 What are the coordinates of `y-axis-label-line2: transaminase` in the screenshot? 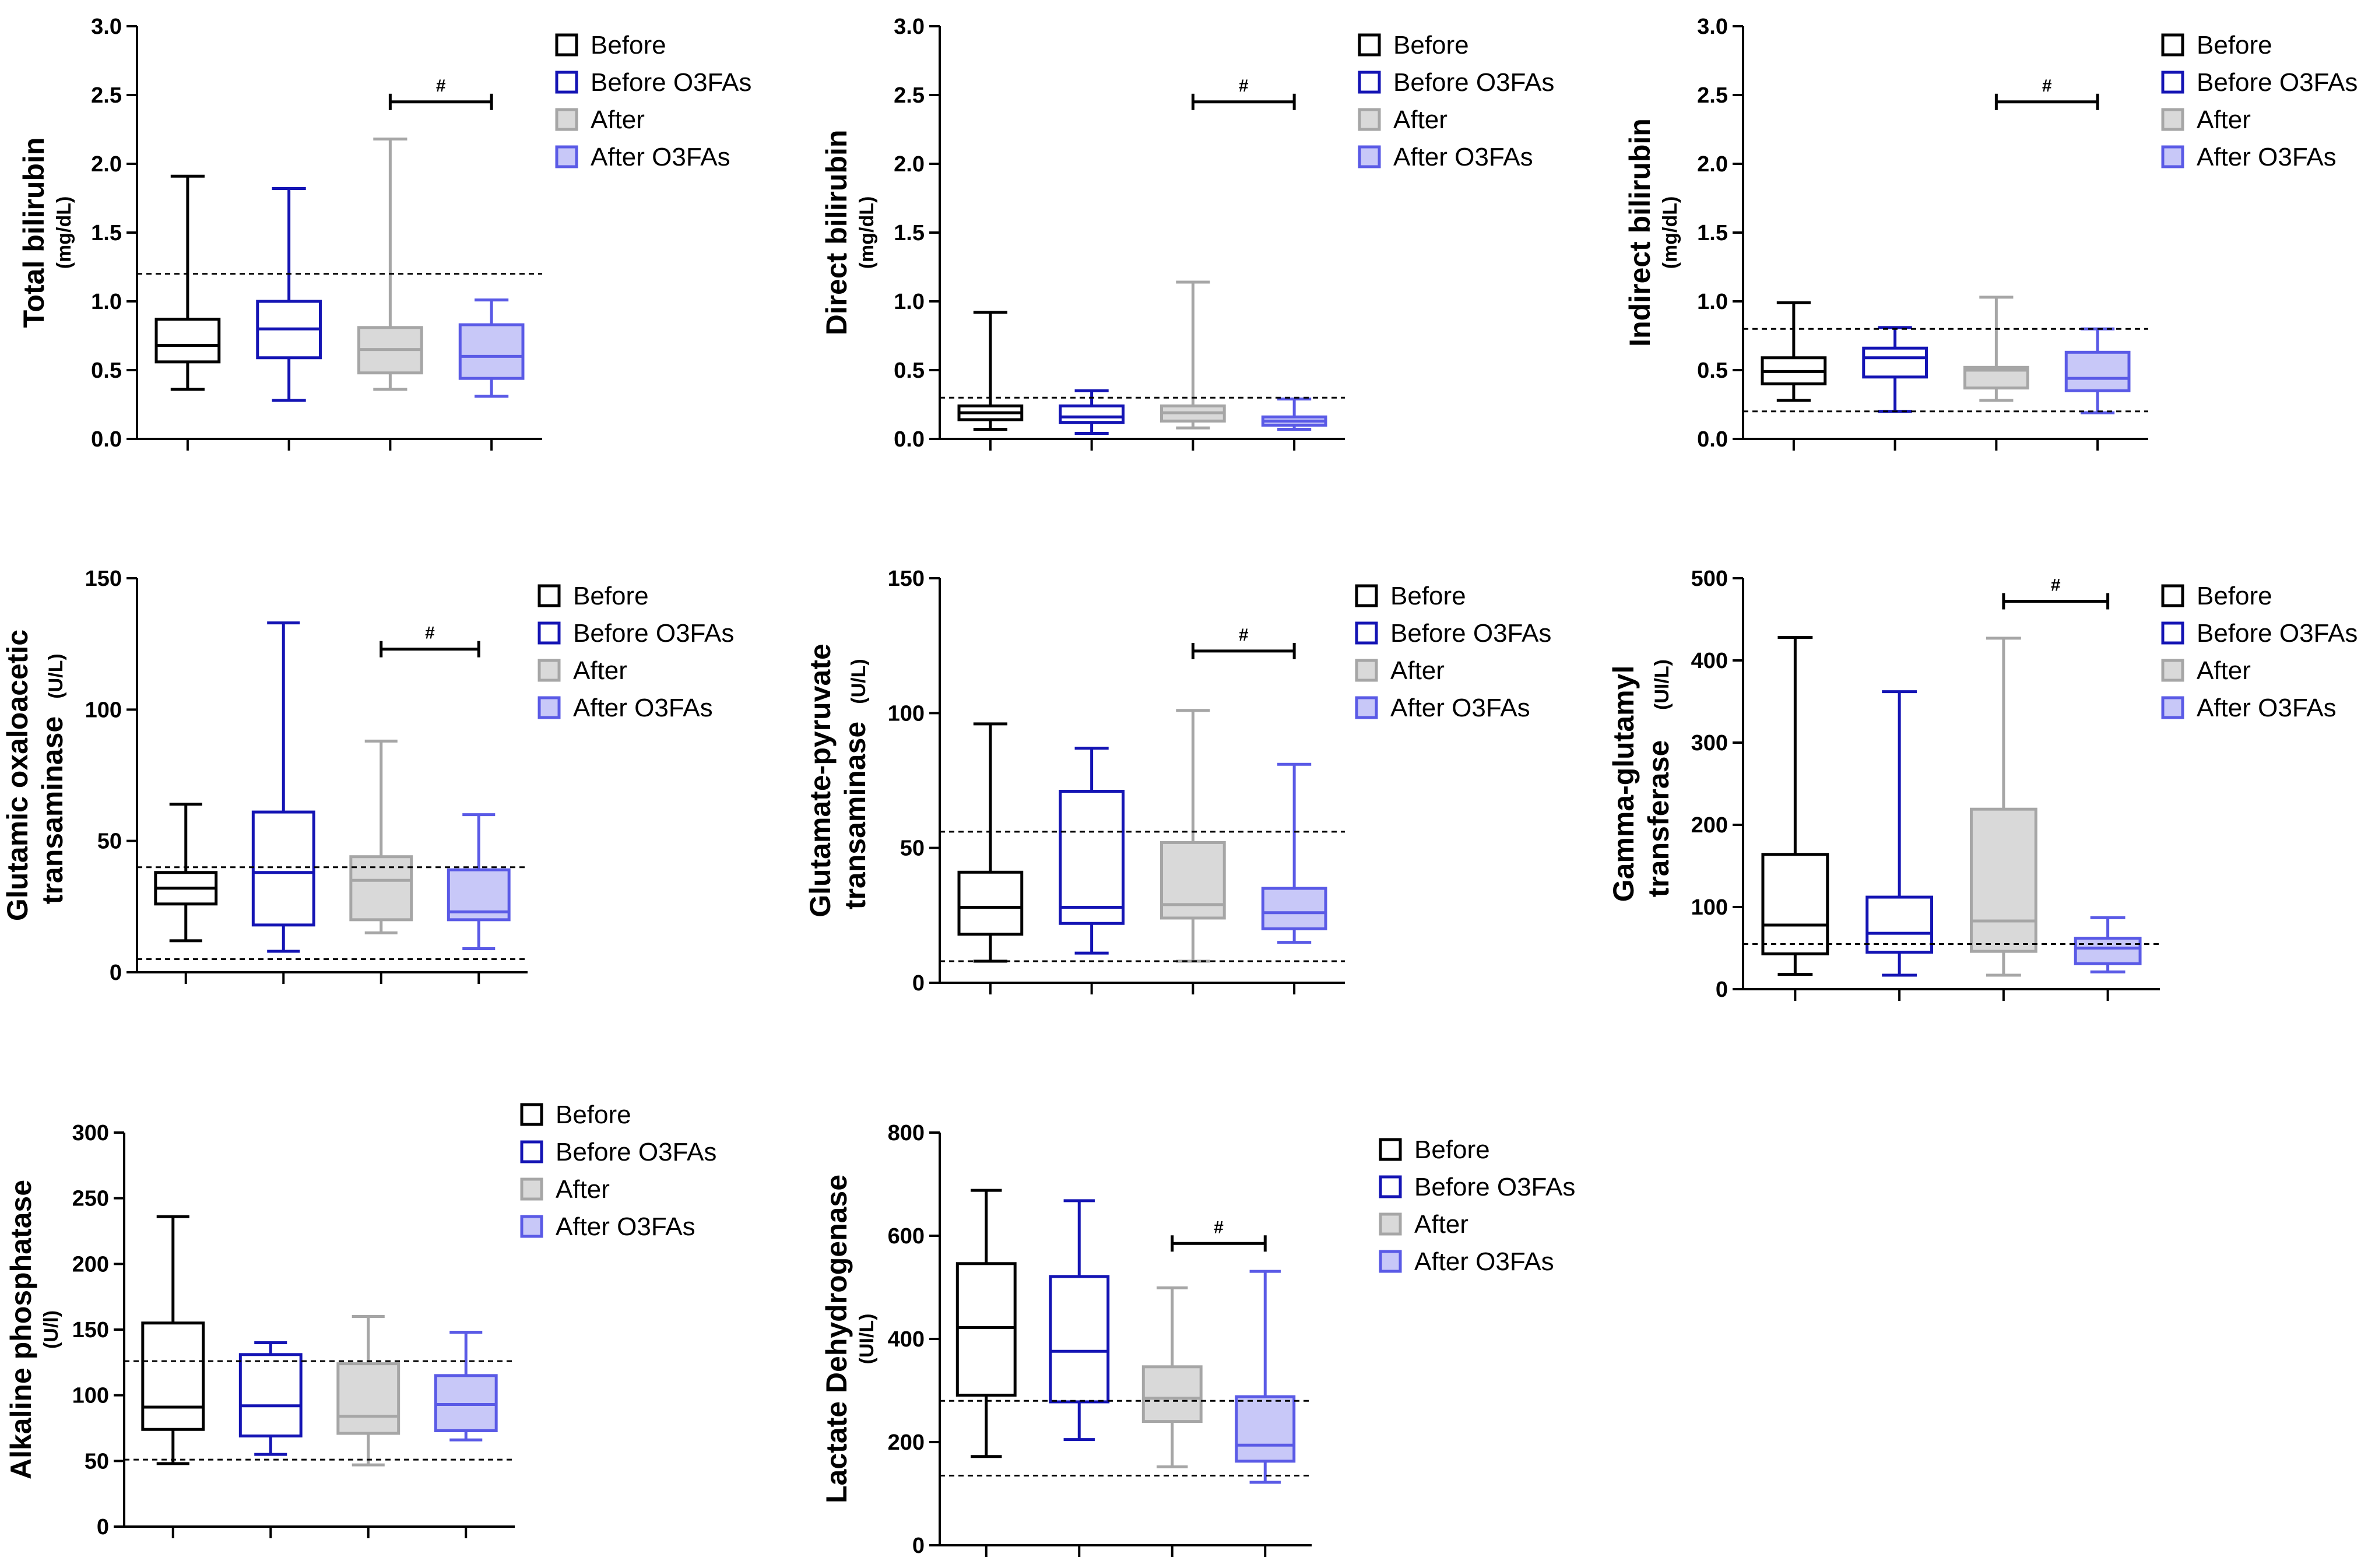 It's located at (856, 815).